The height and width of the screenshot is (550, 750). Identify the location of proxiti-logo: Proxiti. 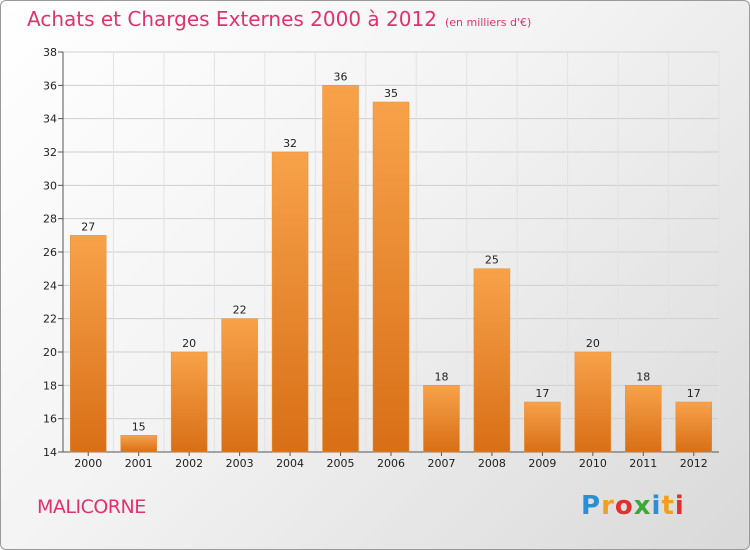
(633, 506).